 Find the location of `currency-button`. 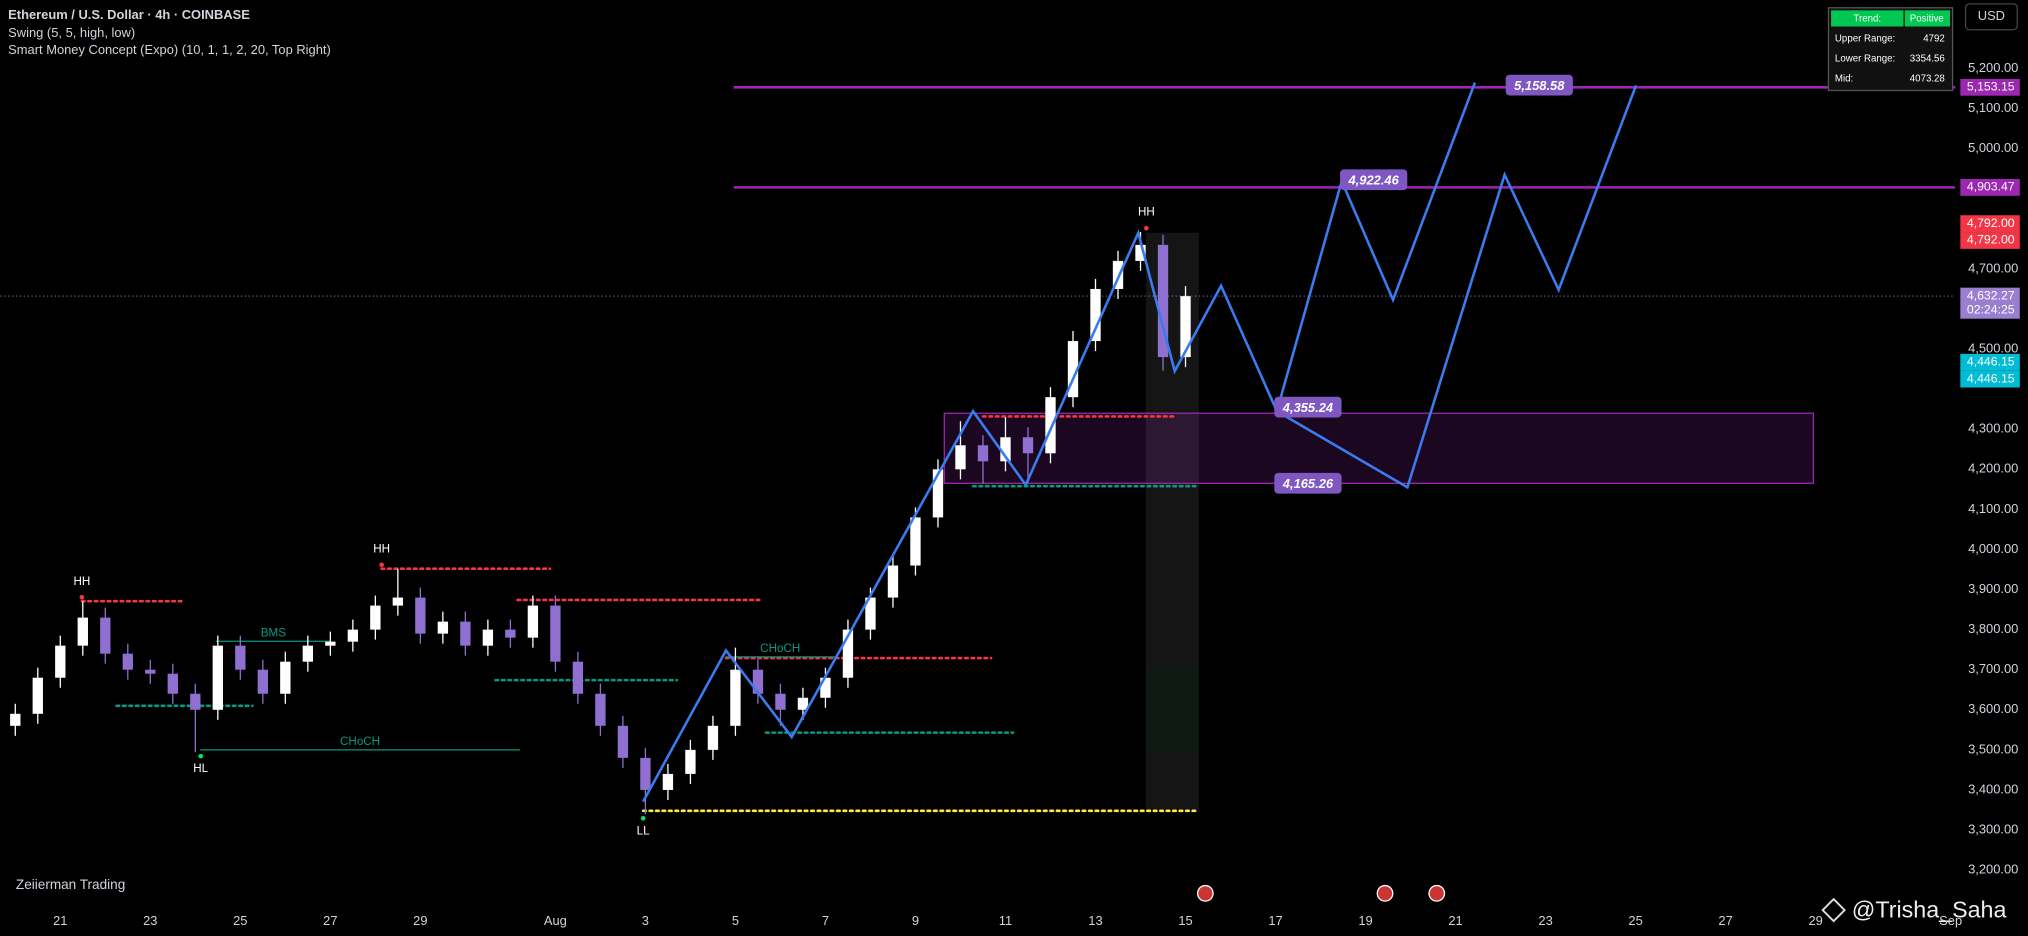

currency-button is located at coordinates (1991, 17).